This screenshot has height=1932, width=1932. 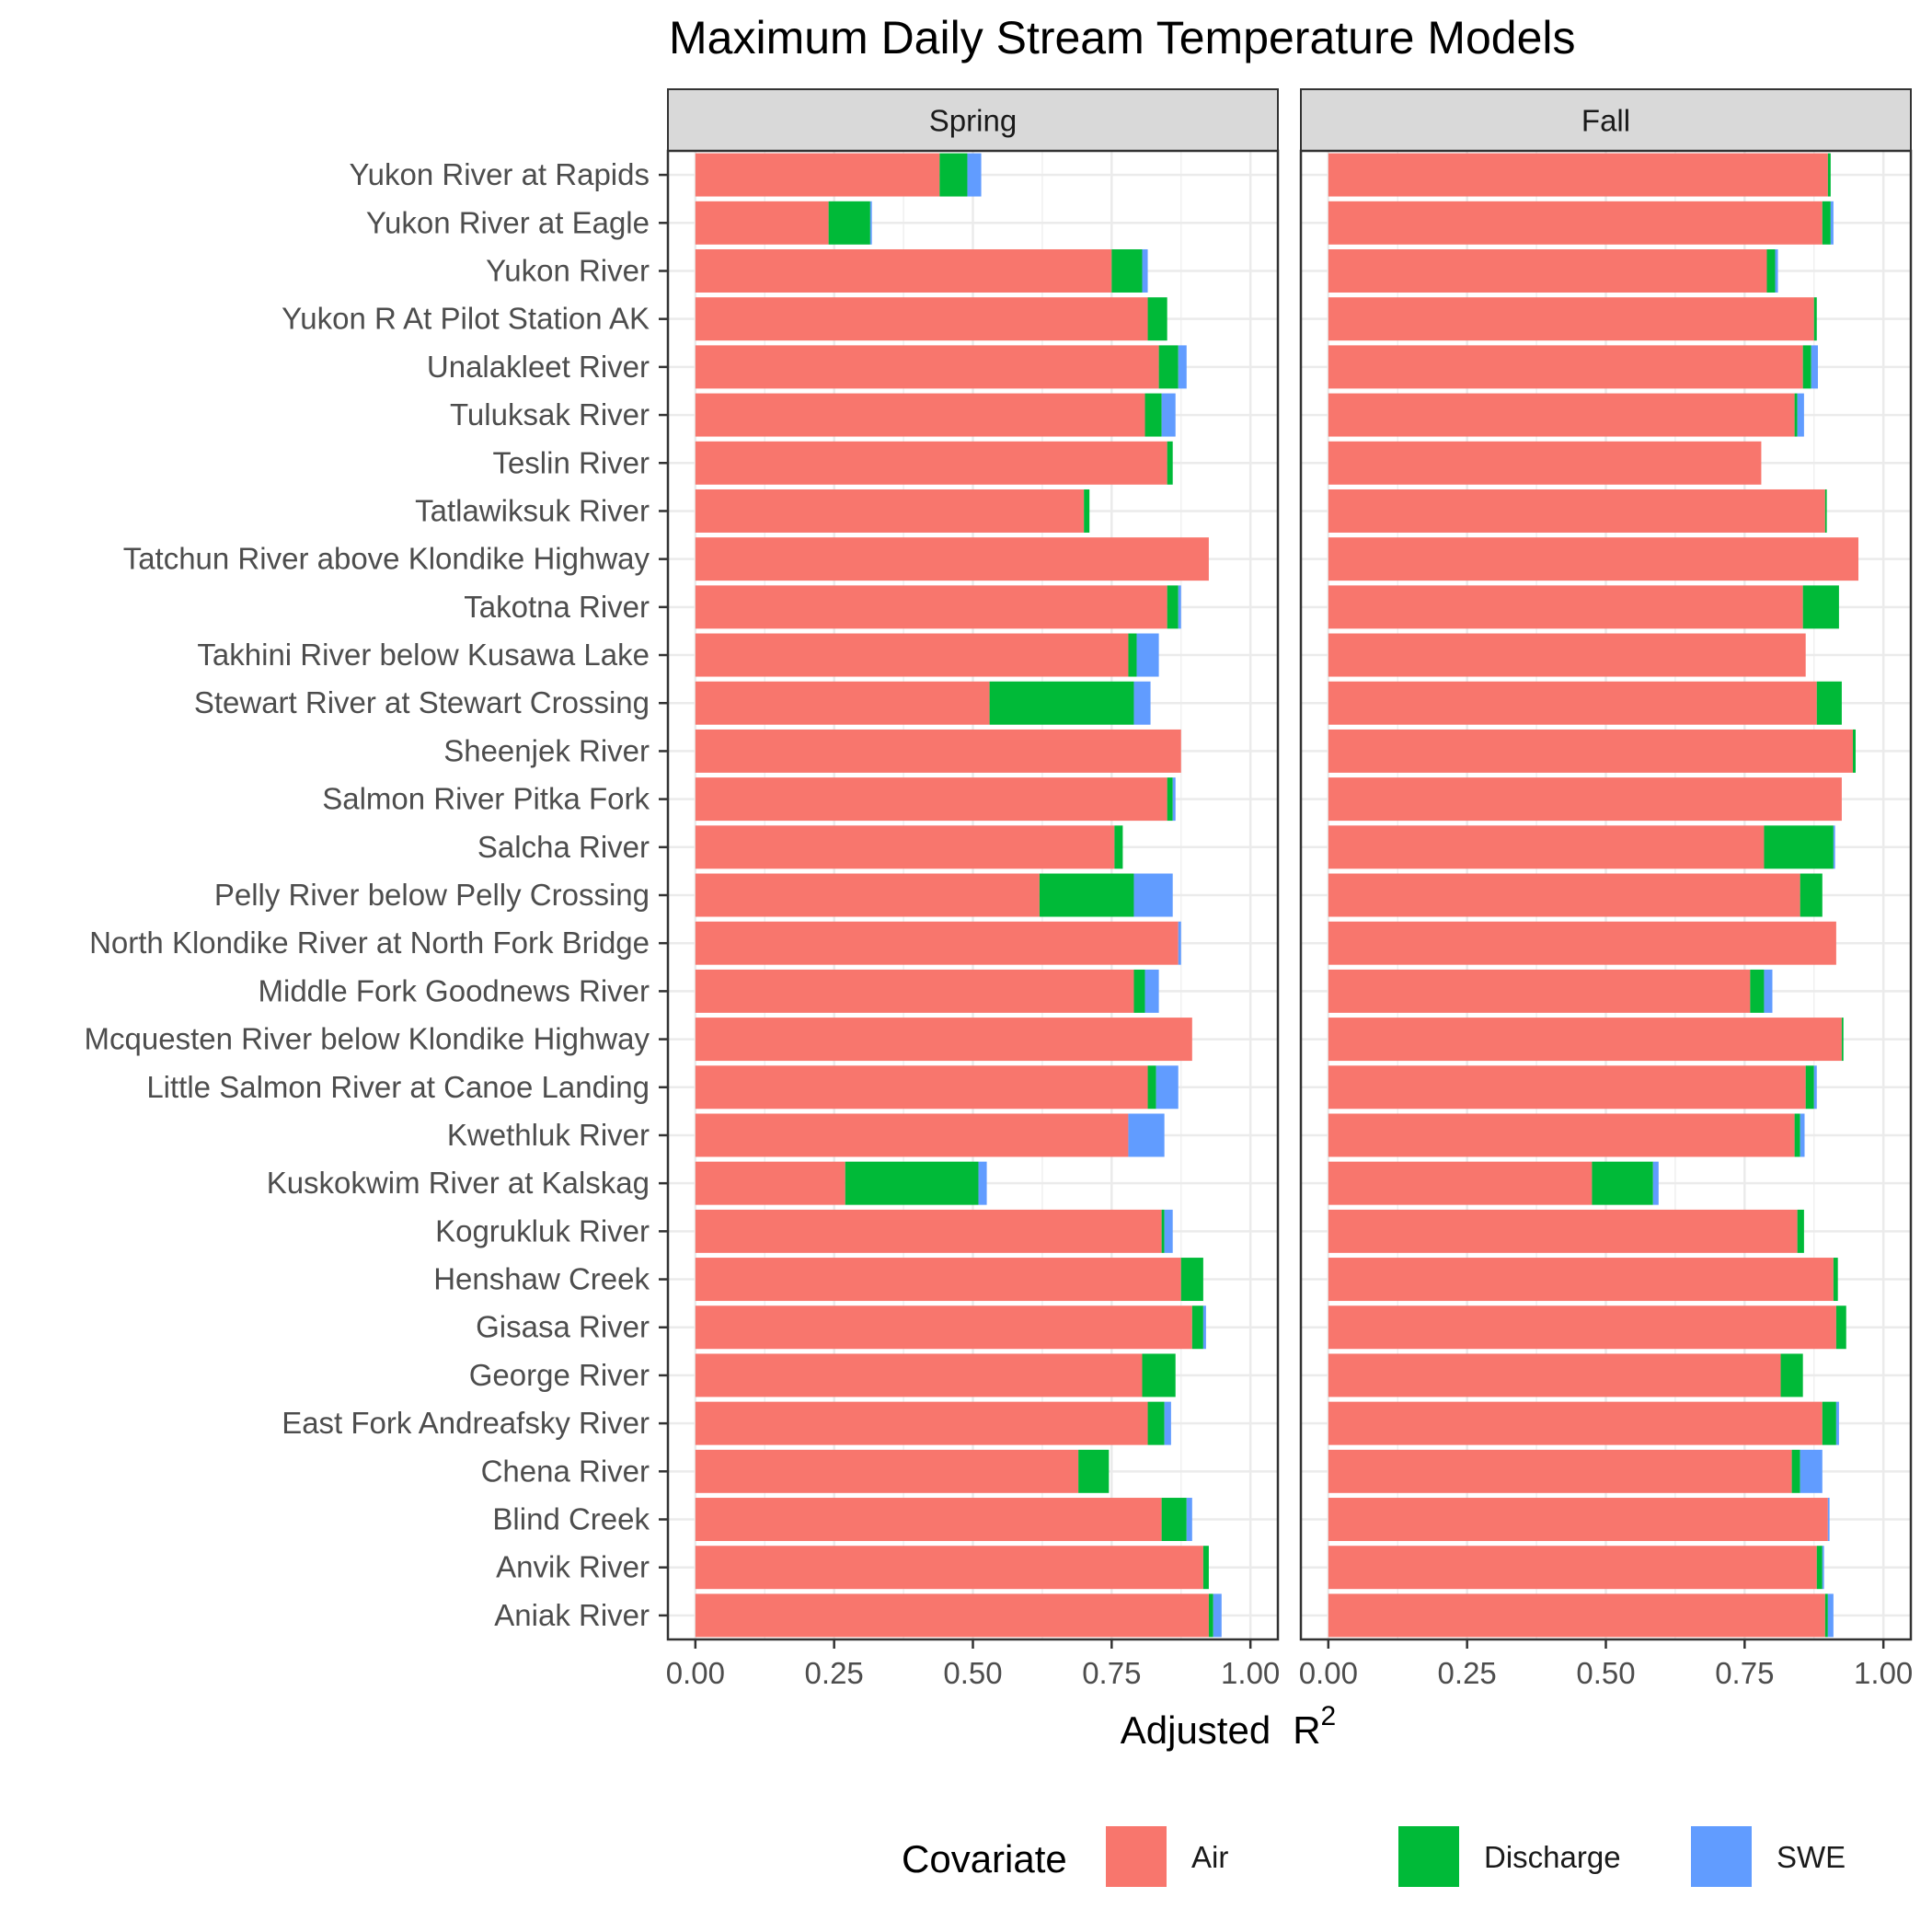 What do you see at coordinates (432, 895) in the screenshot?
I see `y-tick-label: Pelly River below Pelly Crossing` at bounding box center [432, 895].